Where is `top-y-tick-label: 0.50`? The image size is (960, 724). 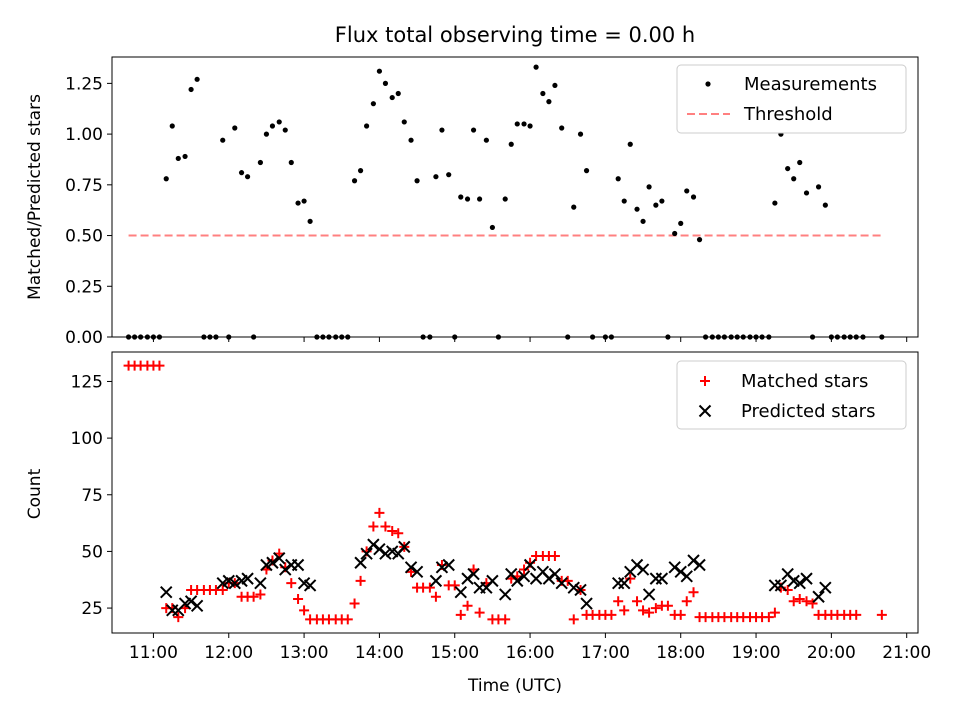
top-y-tick-label: 0.50 is located at coordinates (84, 237).